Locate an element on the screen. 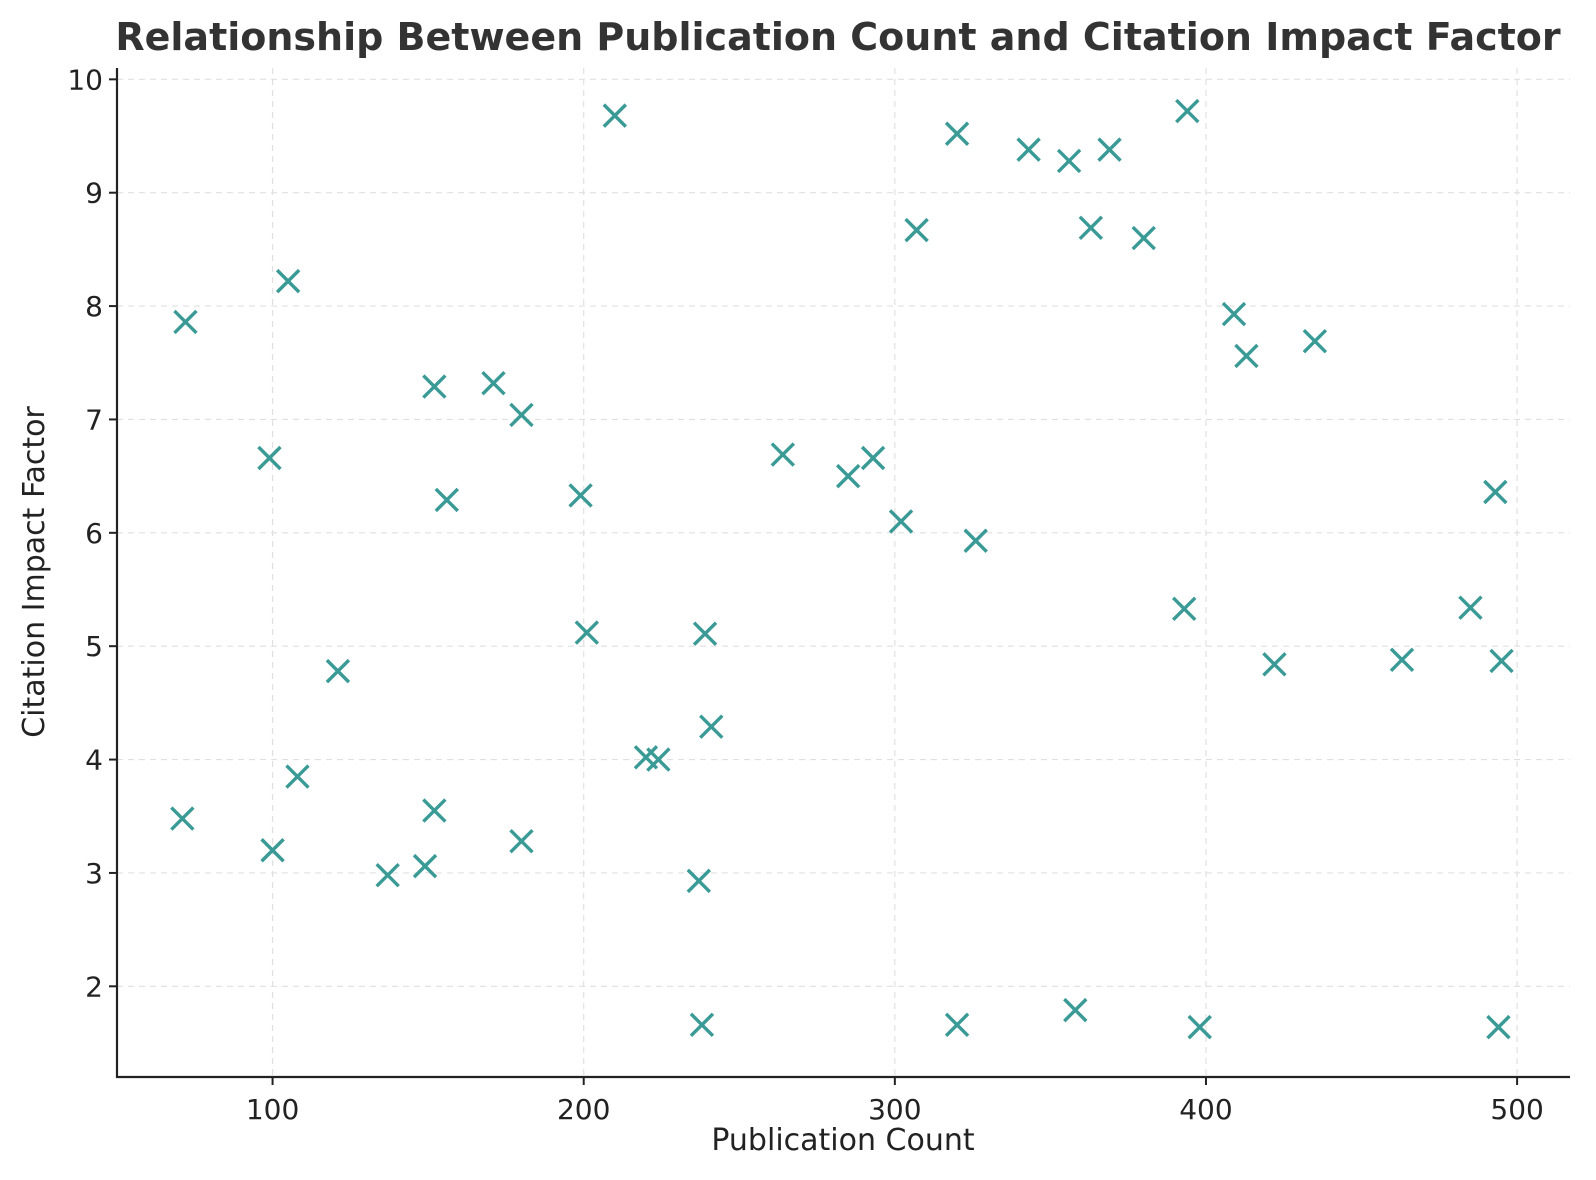  y-tick-label: 6 is located at coordinates (94, 533).